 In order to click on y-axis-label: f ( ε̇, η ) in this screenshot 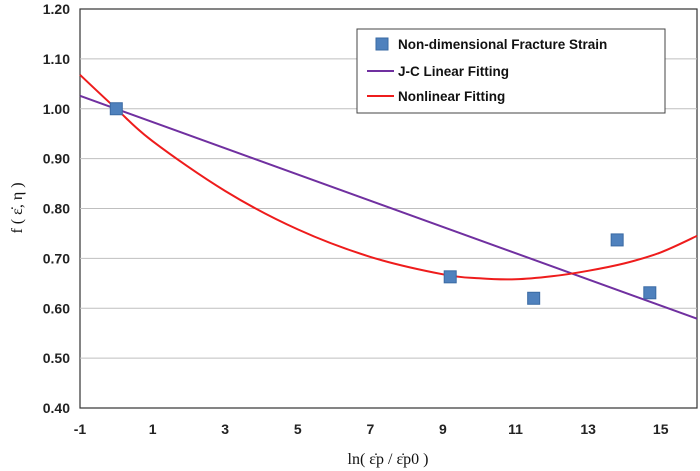, I will do `click(17, 207)`.